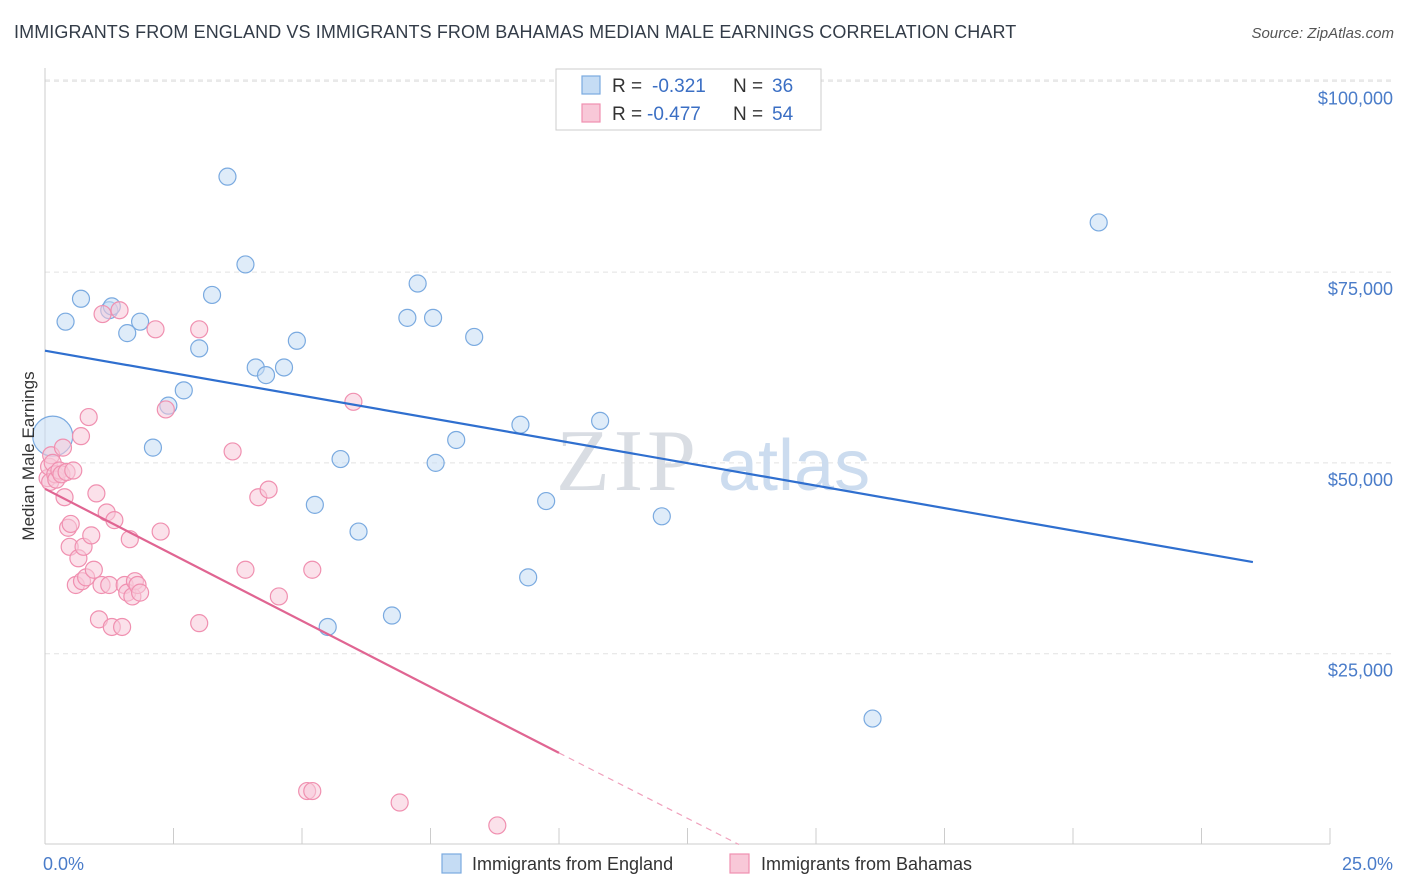  Describe the element at coordinates (748, 86) in the screenshot. I see `legend-n-label-england: N =` at that location.